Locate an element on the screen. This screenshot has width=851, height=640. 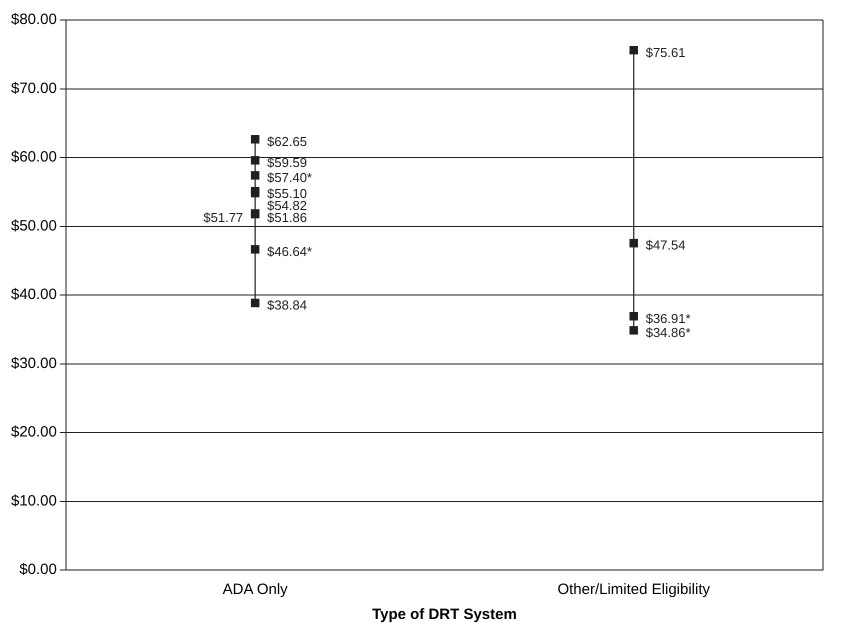
y-tick-label: $40.00 is located at coordinates (33, 295).